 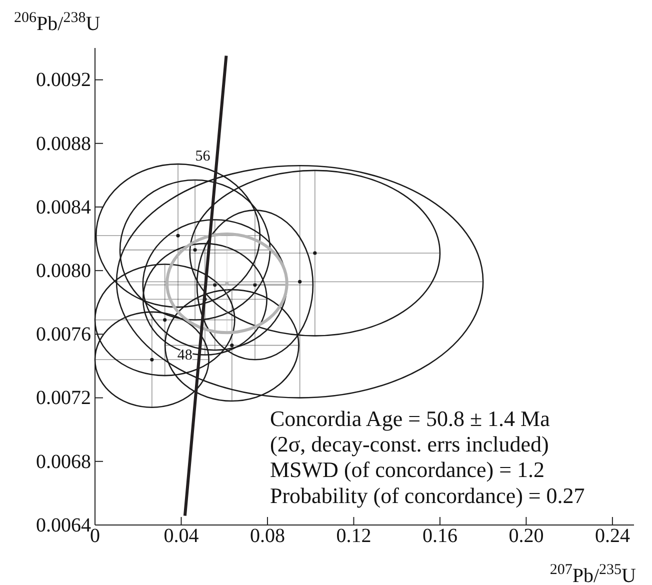 I want to click on y-tick-label: 0.0068, so click(x=63, y=461).